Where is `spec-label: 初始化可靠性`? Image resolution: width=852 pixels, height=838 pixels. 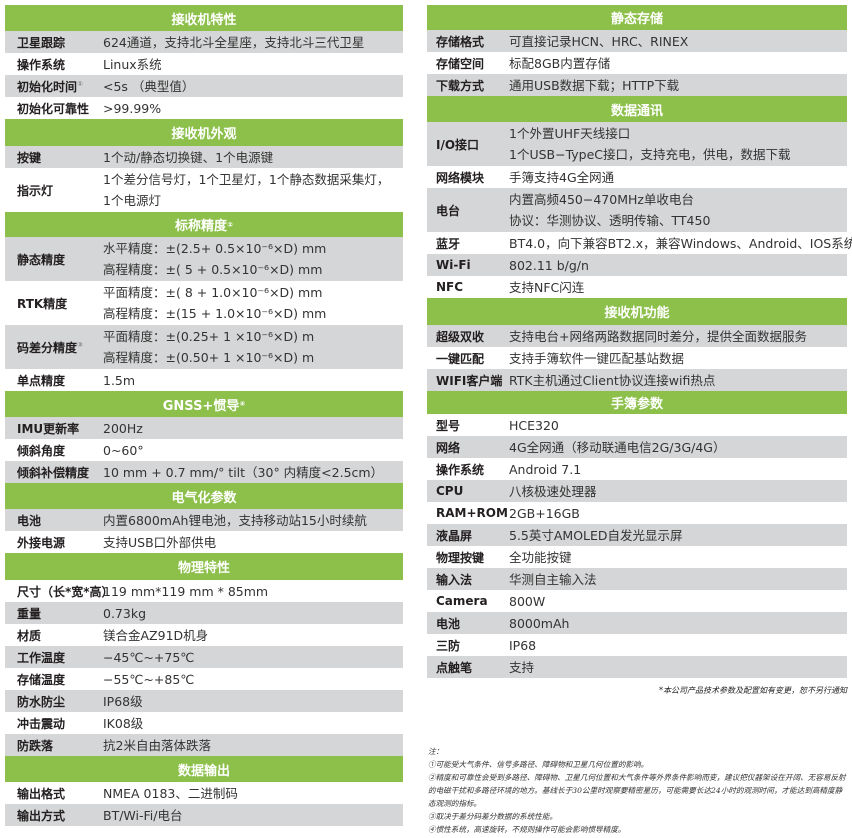
spec-label: 初始化可靠性 is located at coordinates (54, 108).